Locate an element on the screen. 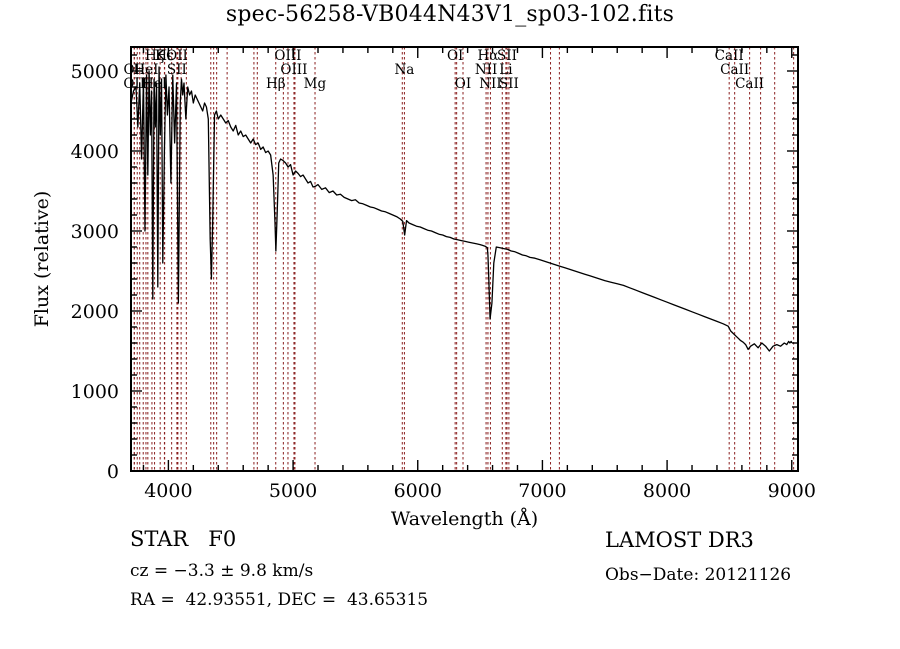 The width and height of the screenshot is (900, 649). spectral-line-label: Na is located at coordinates (404, 70).